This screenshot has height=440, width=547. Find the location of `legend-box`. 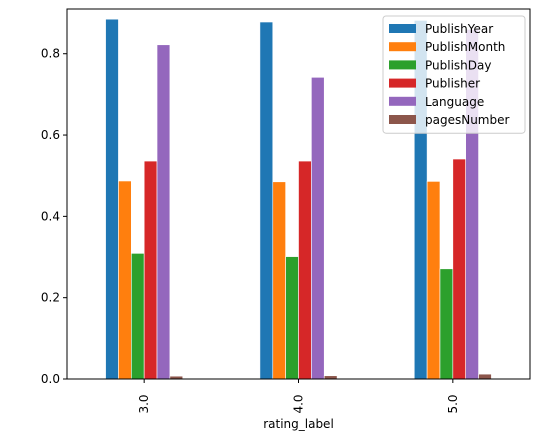

legend-box is located at coordinates (454, 74).